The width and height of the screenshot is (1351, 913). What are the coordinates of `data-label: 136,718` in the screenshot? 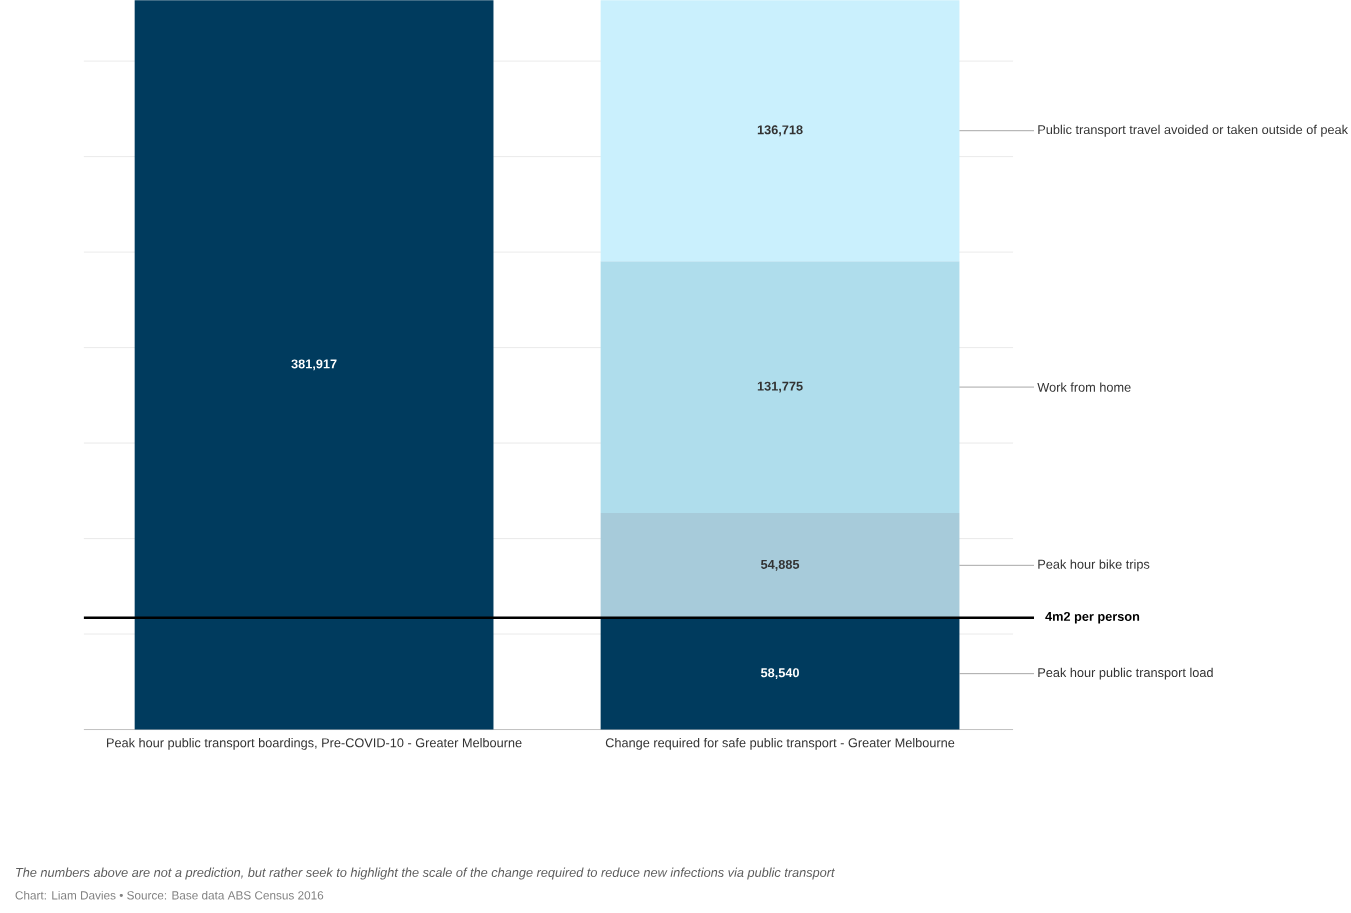 It's located at (780, 131).